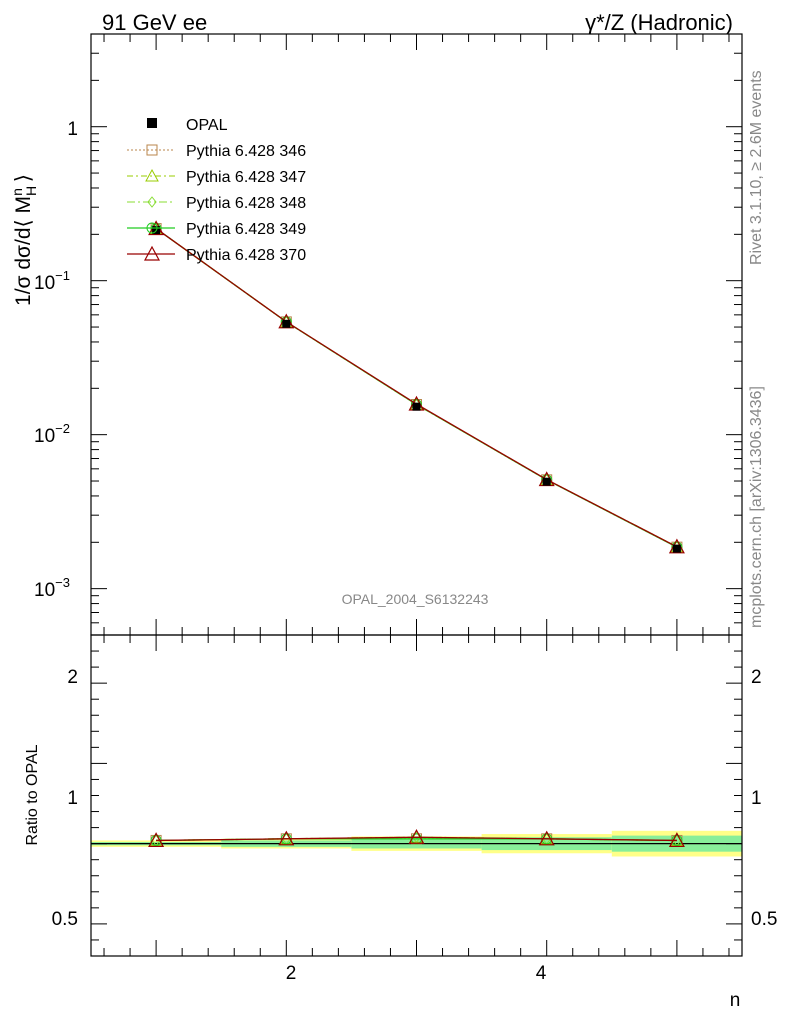 The image size is (786, 1024). I want to click on ytick-label-1e-2: 10⁻², so click(52, 434).